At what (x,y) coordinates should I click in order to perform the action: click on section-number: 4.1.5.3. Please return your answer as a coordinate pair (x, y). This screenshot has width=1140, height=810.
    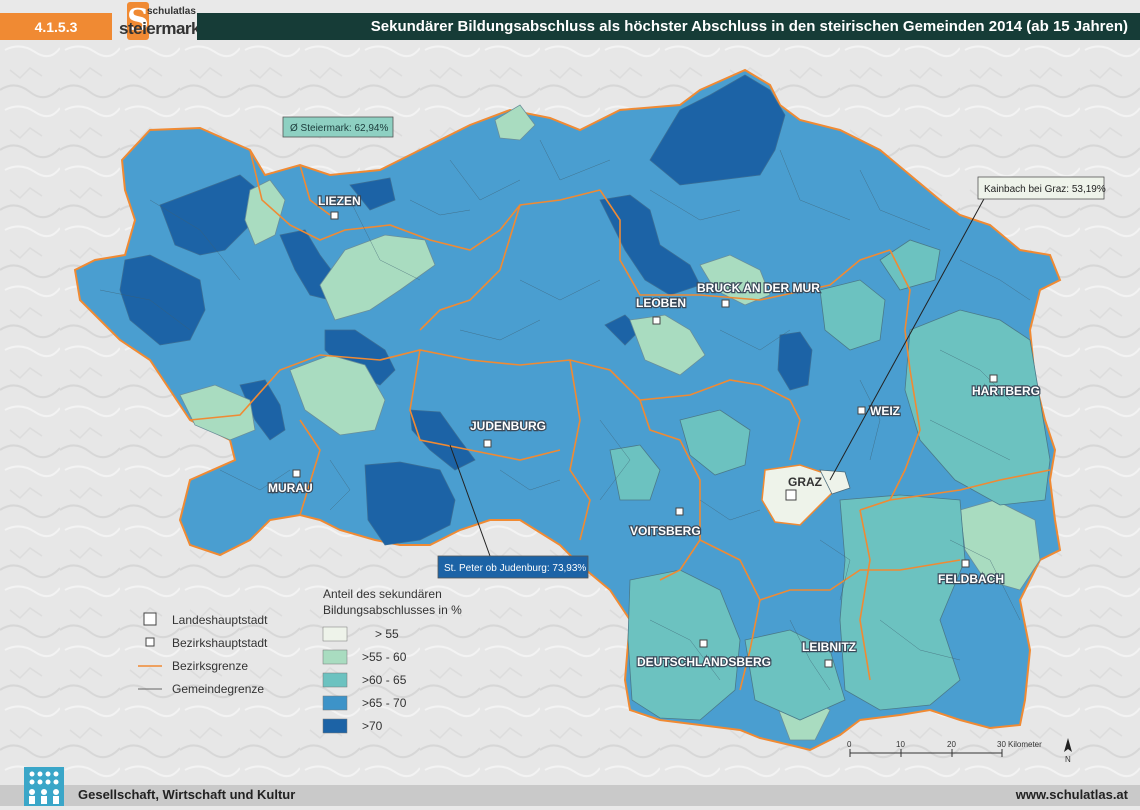
    Looking at the image, I should click on (56, 26).